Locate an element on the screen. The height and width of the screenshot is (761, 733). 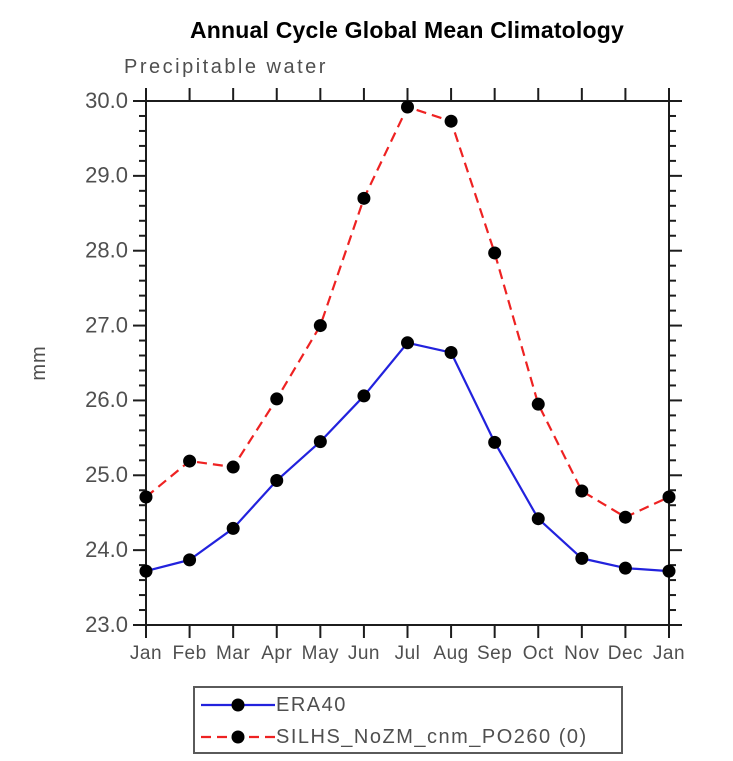
x-axis-tick-label: Jun is located at coordinates (364, 653).